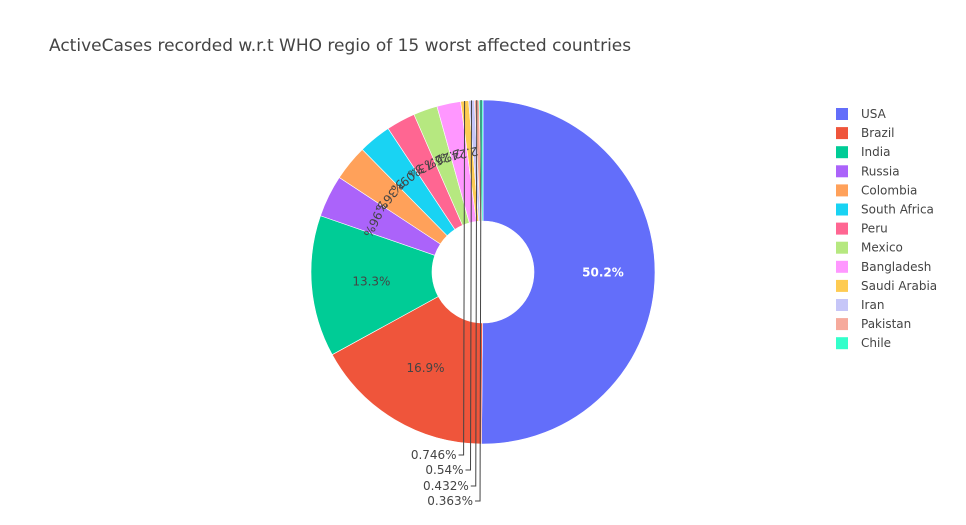 The height and width of the screenshot is (525, 966). What do you see at coordinates (478, 301) in the screenshot?
I see `leader-line-chile` at bounding box center [478, 301].